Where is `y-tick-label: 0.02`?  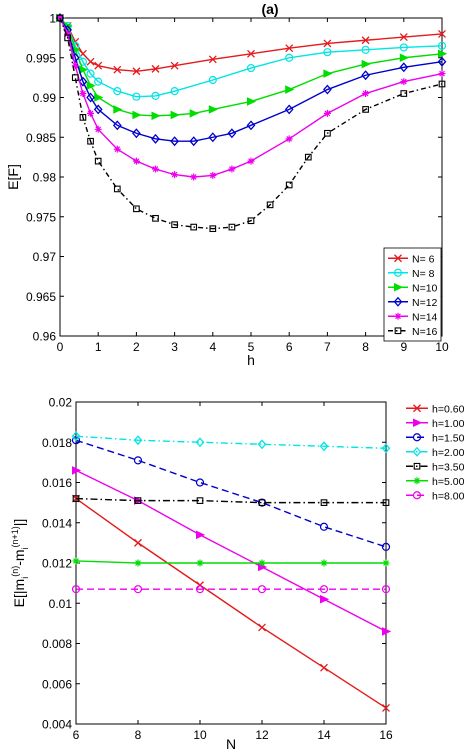 y-tick-label: 0.02 is located at coordinates (61, 403).